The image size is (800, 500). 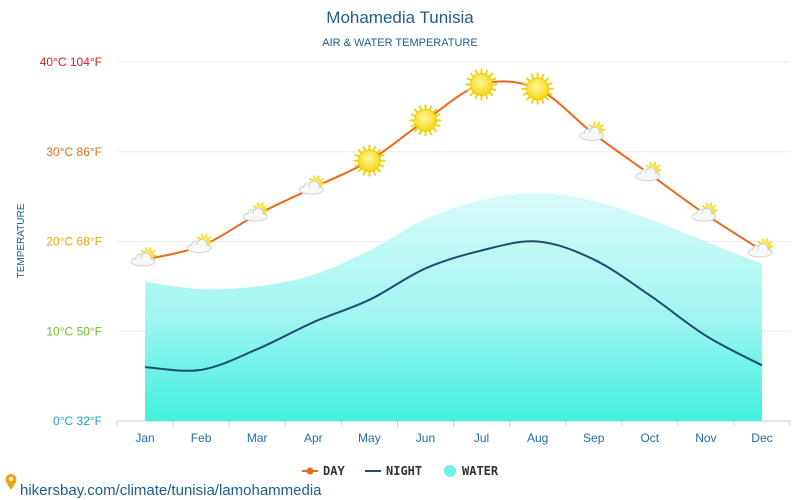 What do you see at coordinates (313, 438) in the screenshot?
I see `x-tick-label: Apr` at bounding box center [313, 438].